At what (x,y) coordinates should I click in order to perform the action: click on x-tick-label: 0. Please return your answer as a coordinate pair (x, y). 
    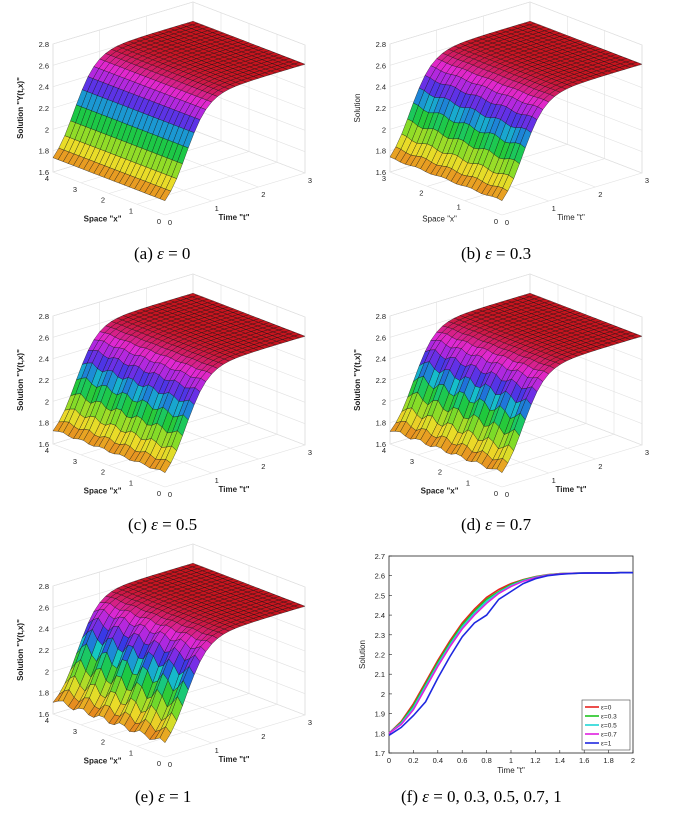
    Looking at the image, I should click on (159, 763).